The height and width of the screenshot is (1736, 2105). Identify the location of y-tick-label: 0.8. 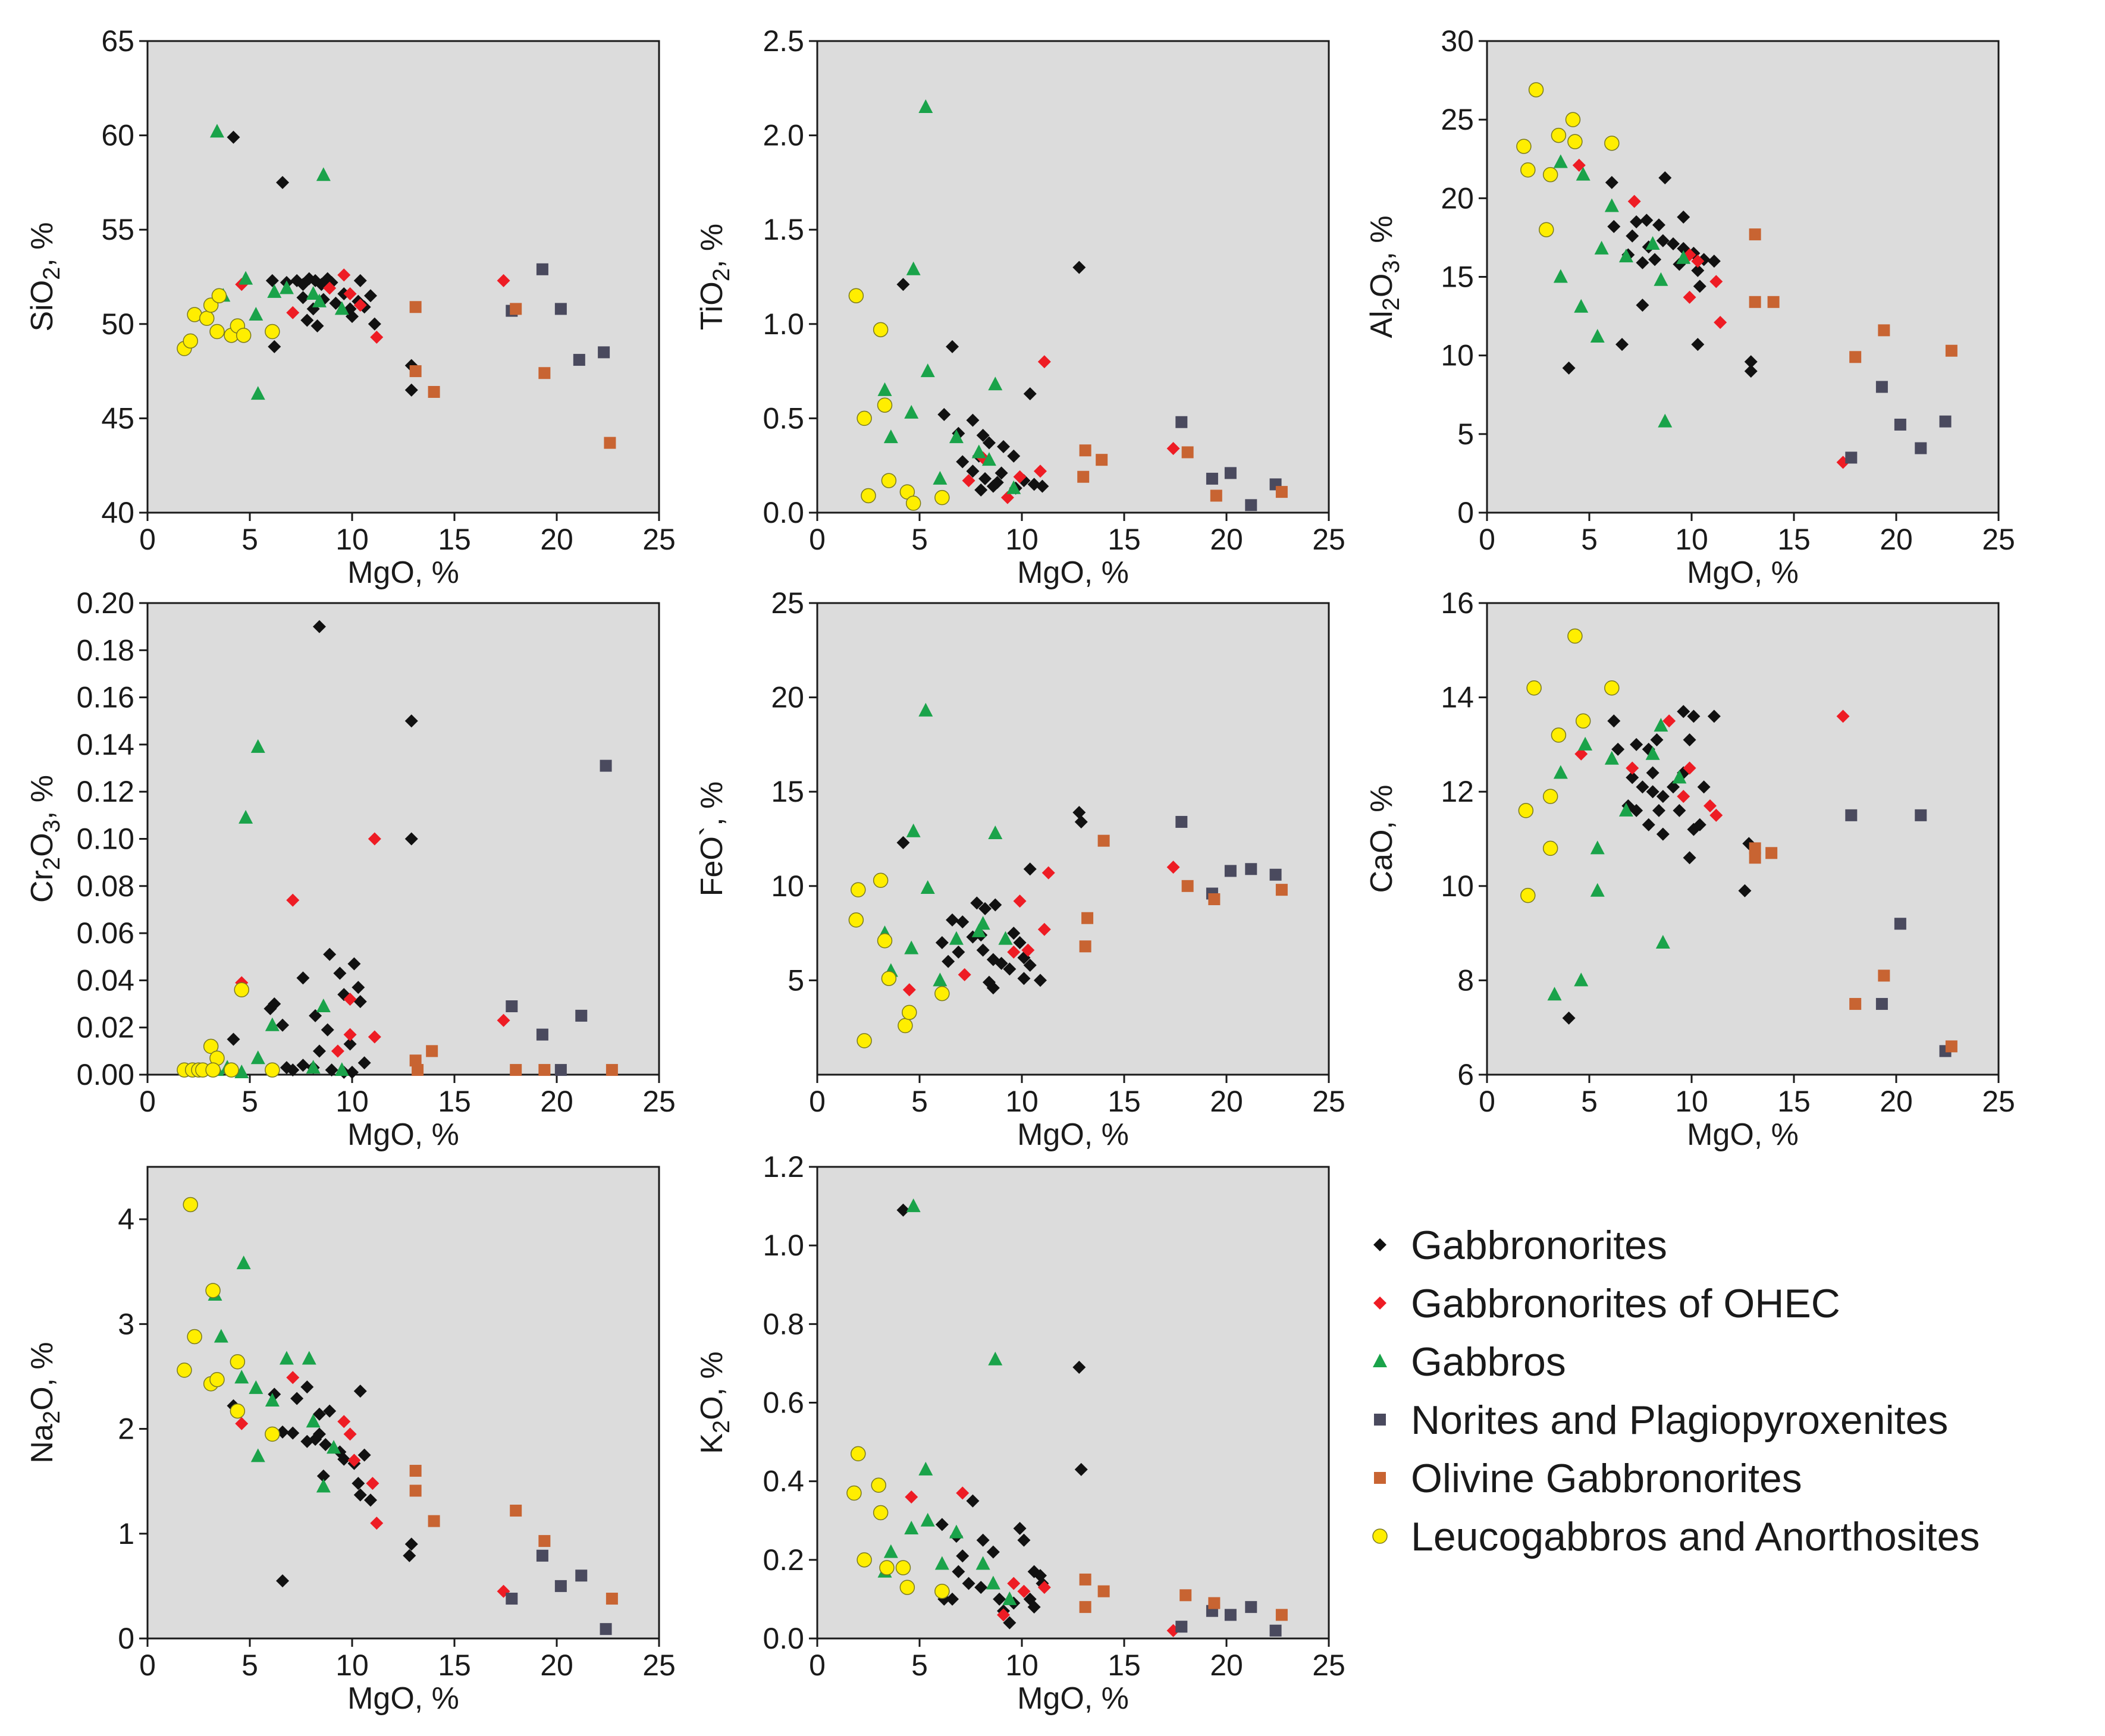
(783, 1324).